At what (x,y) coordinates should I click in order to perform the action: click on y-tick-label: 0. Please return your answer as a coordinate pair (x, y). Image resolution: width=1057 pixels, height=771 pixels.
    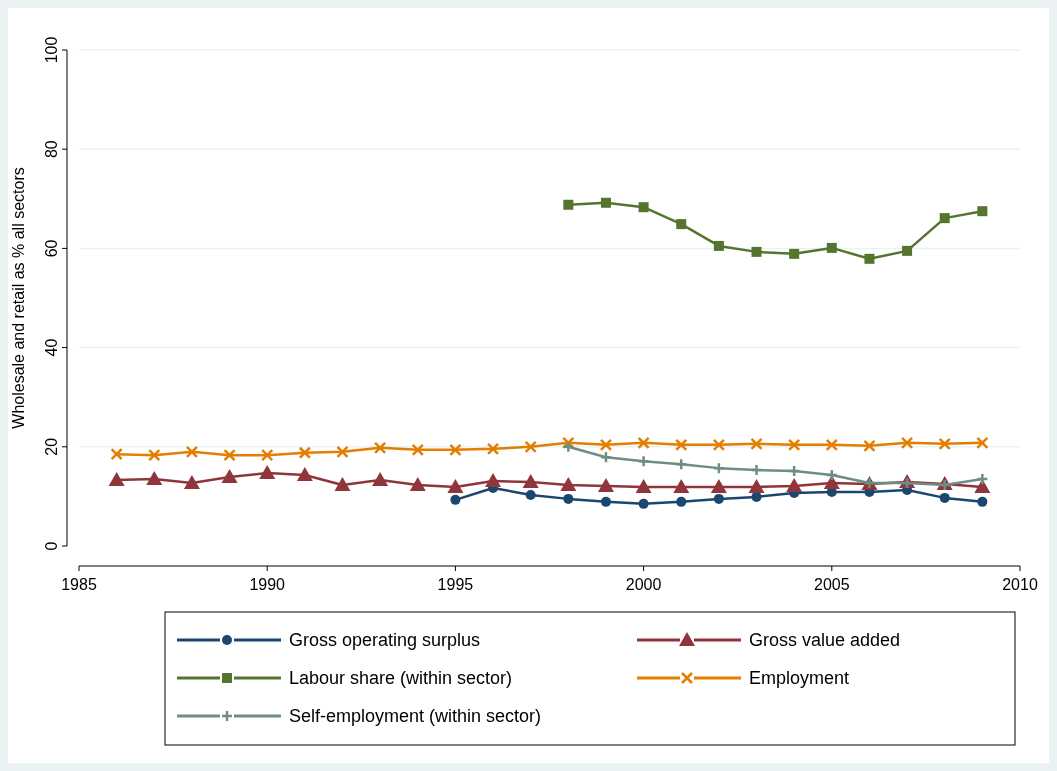
    Looking at the image, I should click on (51, 546).